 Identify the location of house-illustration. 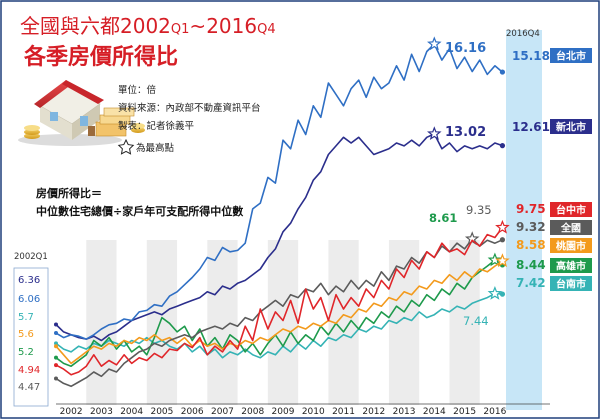
(81, 113).